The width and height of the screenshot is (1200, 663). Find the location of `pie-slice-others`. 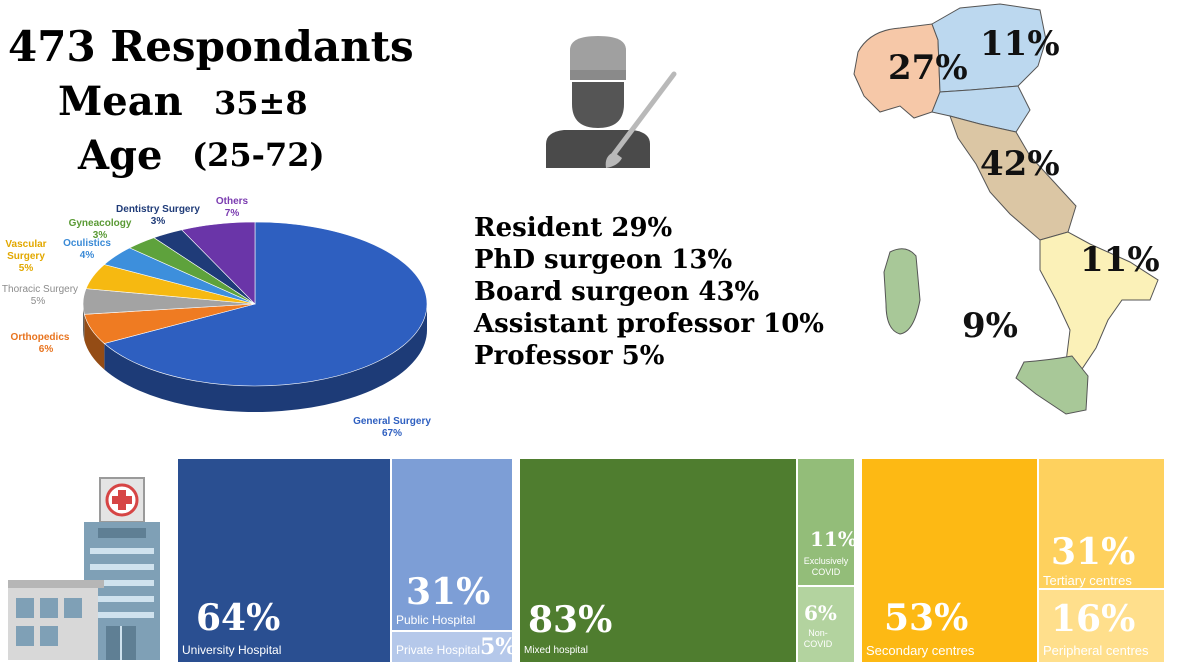

pie-slice-others is located at coordinates (218, 263).